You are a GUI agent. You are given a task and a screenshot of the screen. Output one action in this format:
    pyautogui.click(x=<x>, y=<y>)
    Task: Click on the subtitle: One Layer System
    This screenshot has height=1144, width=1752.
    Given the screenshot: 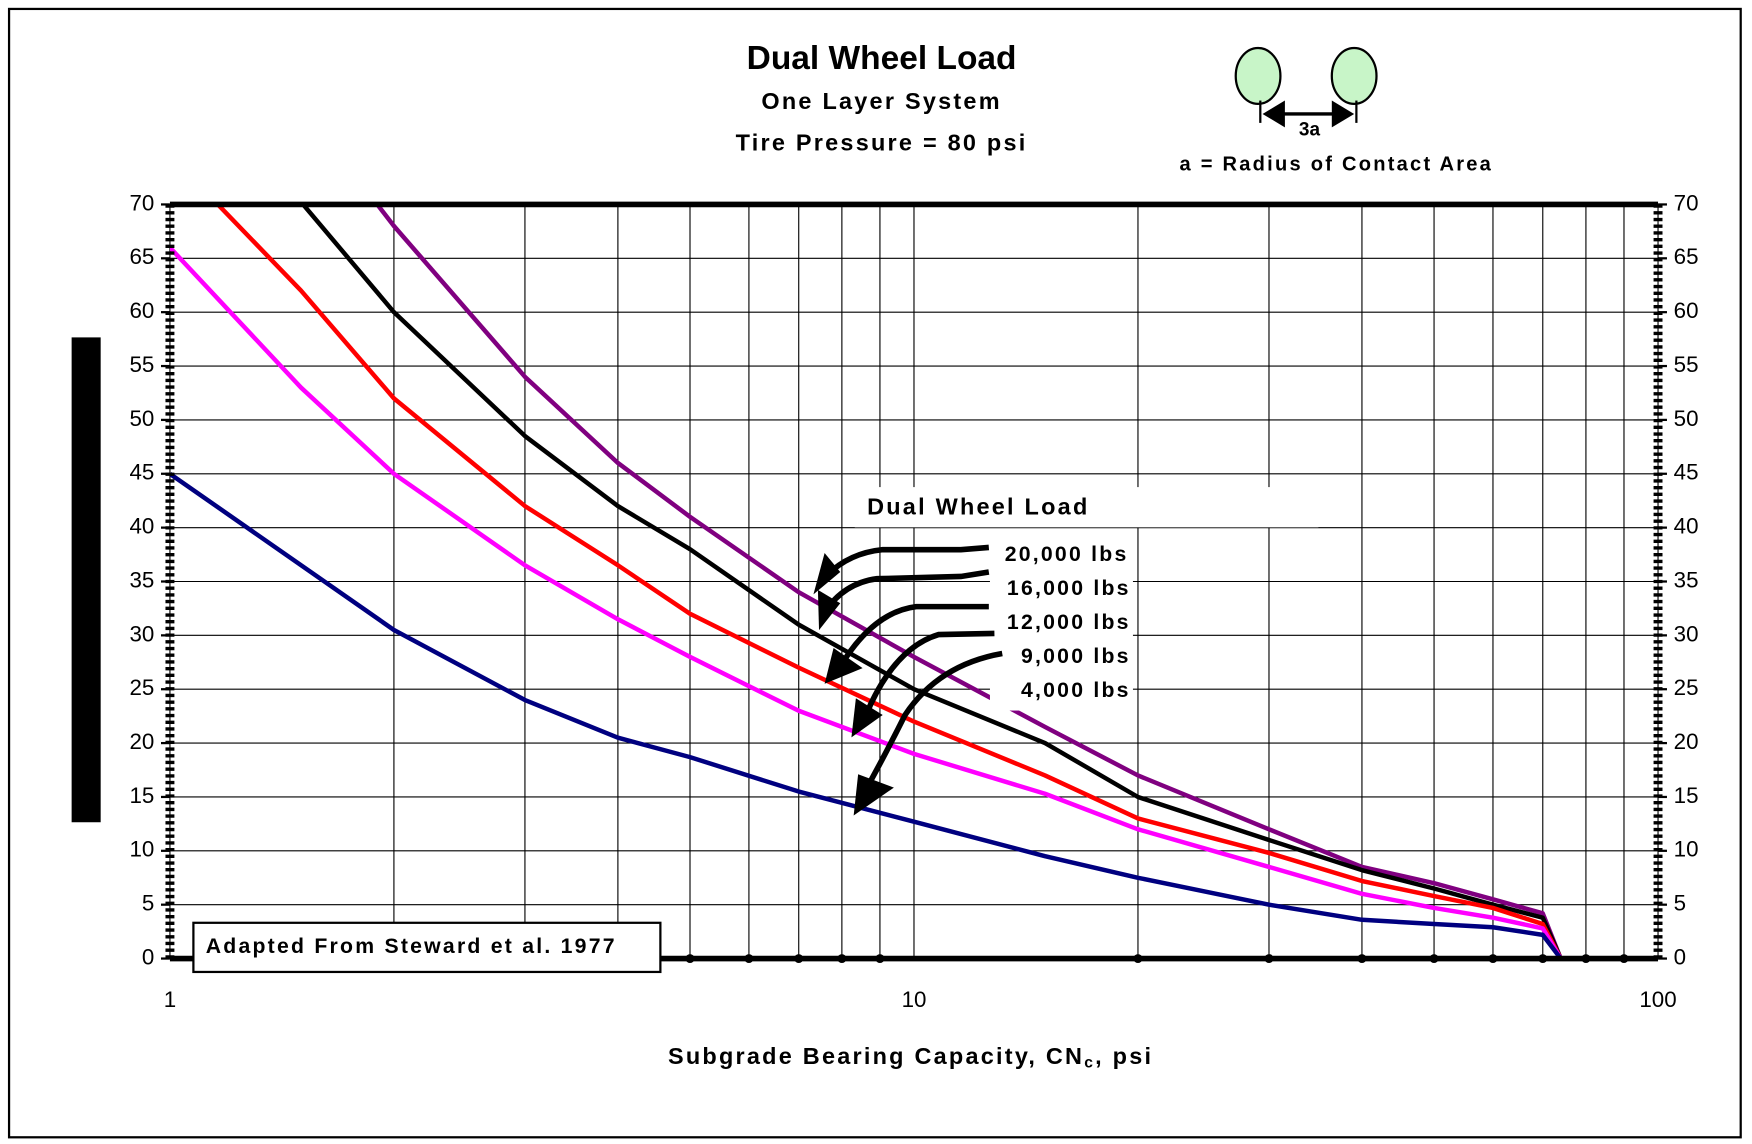 What is the action you would take?
    pyautogui.click(x=881, y=101)
    